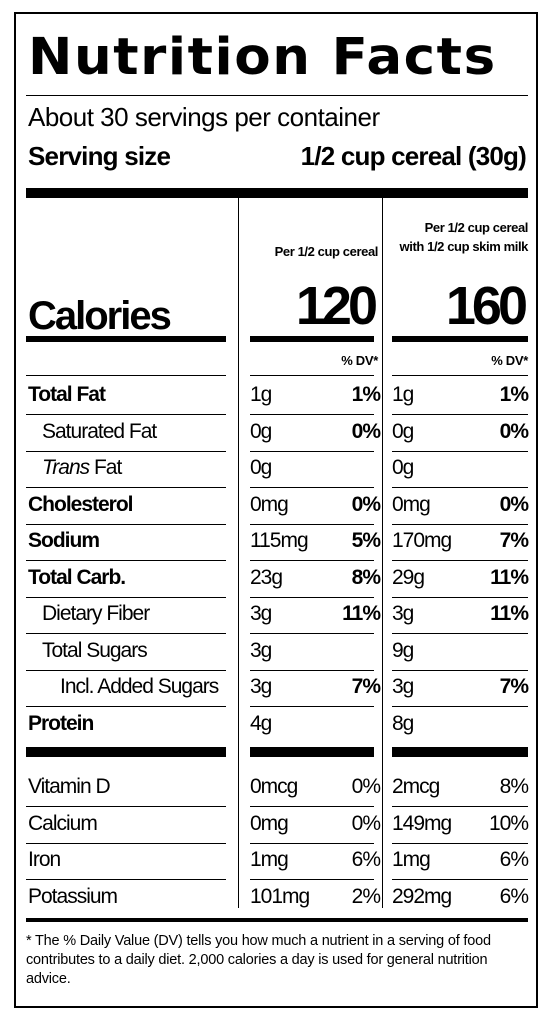 The image size is (558, 1024). I want to click on amount-col2: 1g, so click(403, 394).